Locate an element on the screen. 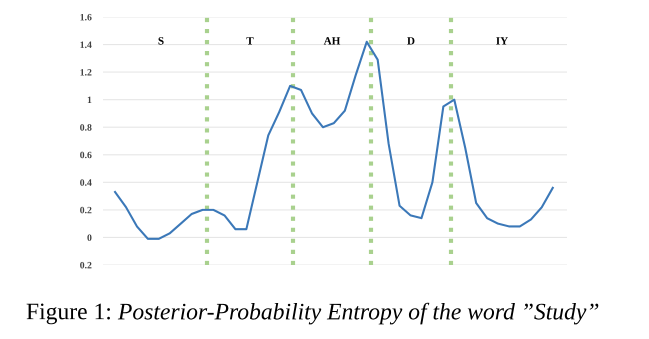 The width and height of the screenshot is (649, 339). y-tick-label: 1.2 is located at coordinates (86, 72).